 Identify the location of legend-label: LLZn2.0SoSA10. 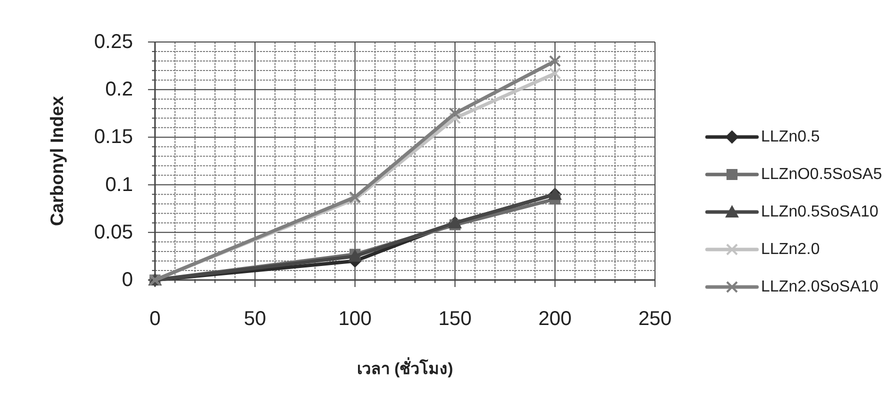
(820, 287).